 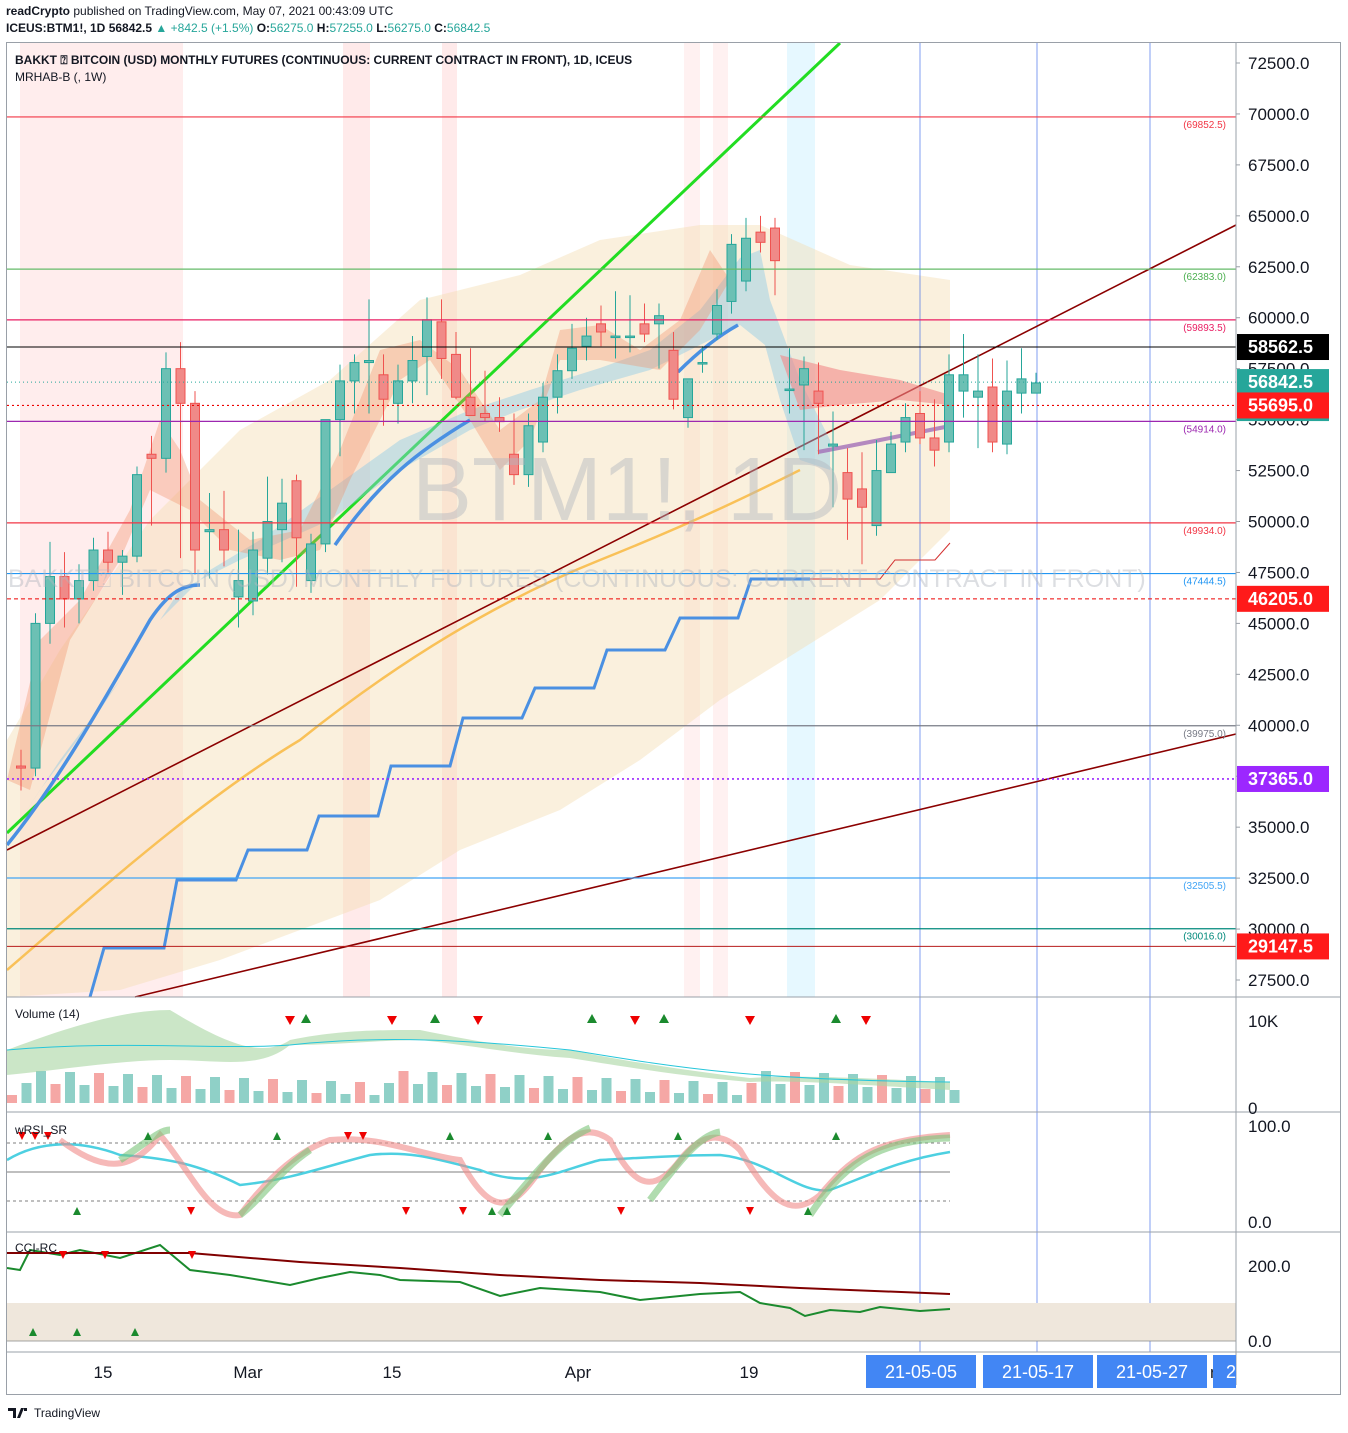 I want to click on date-badge, so click(x=1152, y=1371).